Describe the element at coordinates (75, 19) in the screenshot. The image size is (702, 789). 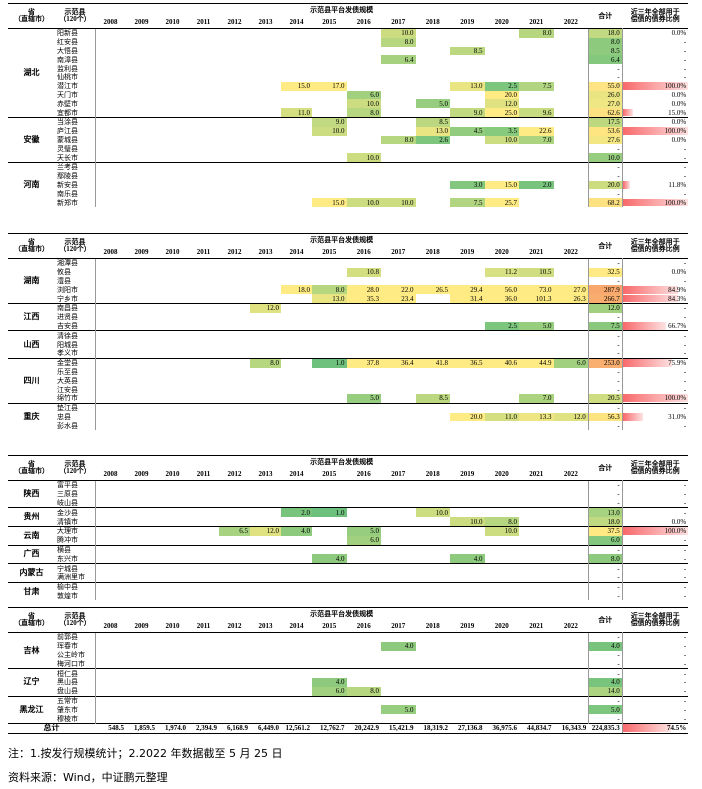
I see `header-text: （120个）` at that location.